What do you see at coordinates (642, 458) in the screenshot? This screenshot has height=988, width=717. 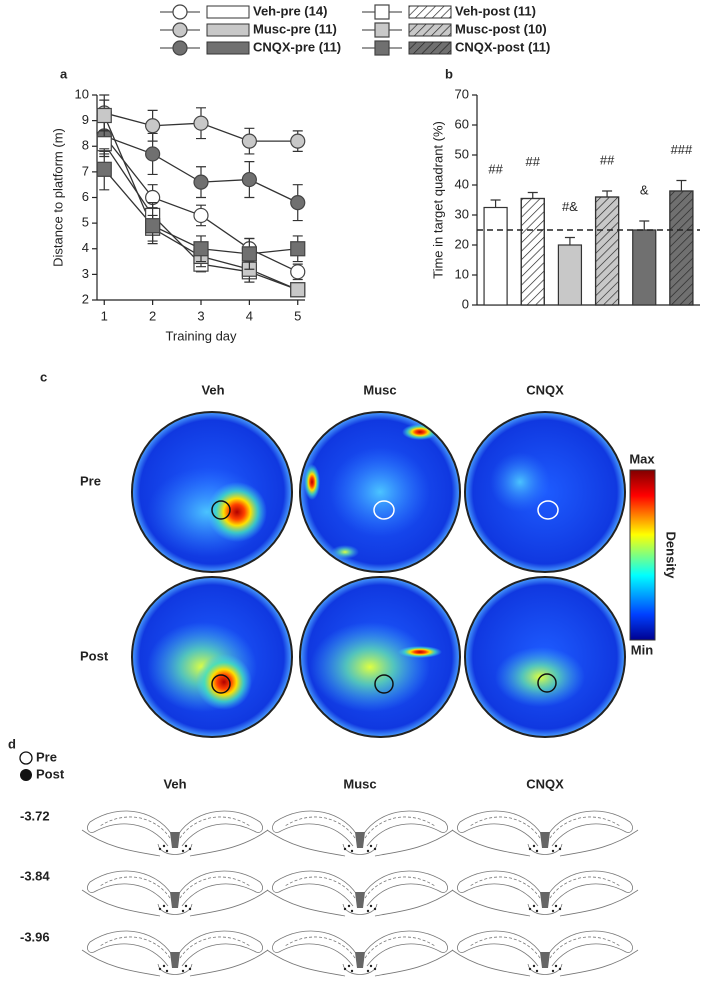 I see `colorbar-max: Max` at bounding box center [642, 458].